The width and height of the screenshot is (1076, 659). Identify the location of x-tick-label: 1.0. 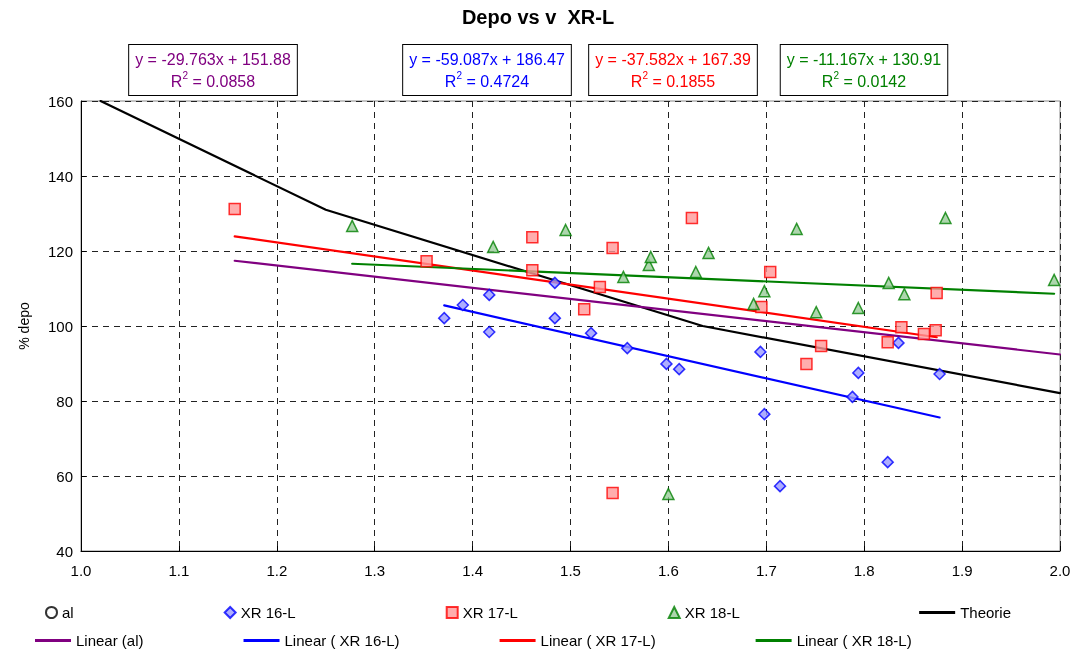
(81, 570).